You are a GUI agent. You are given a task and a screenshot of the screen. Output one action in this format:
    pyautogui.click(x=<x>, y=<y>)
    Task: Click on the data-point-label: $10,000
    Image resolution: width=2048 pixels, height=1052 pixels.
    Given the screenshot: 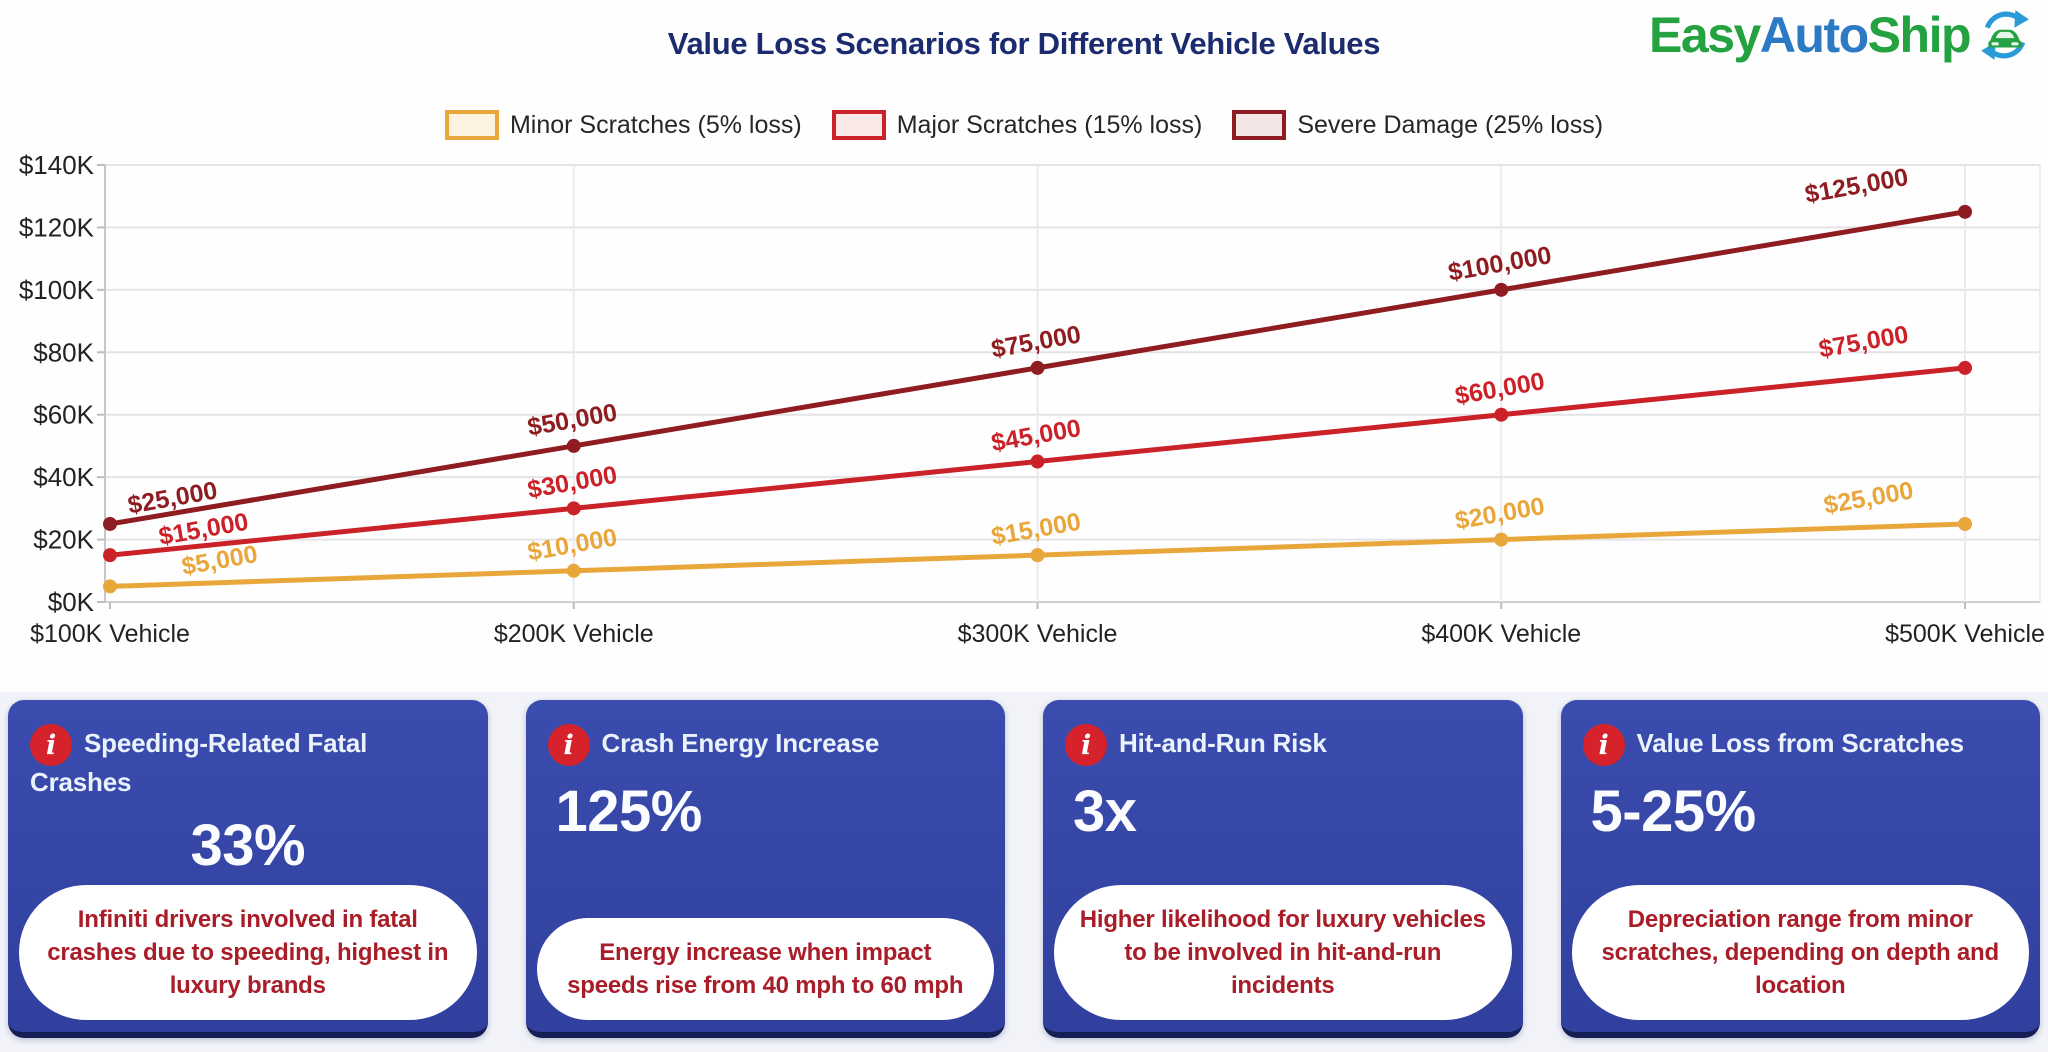 What is the action you would take?
    pyautogui.click(x=572, y=544)
    